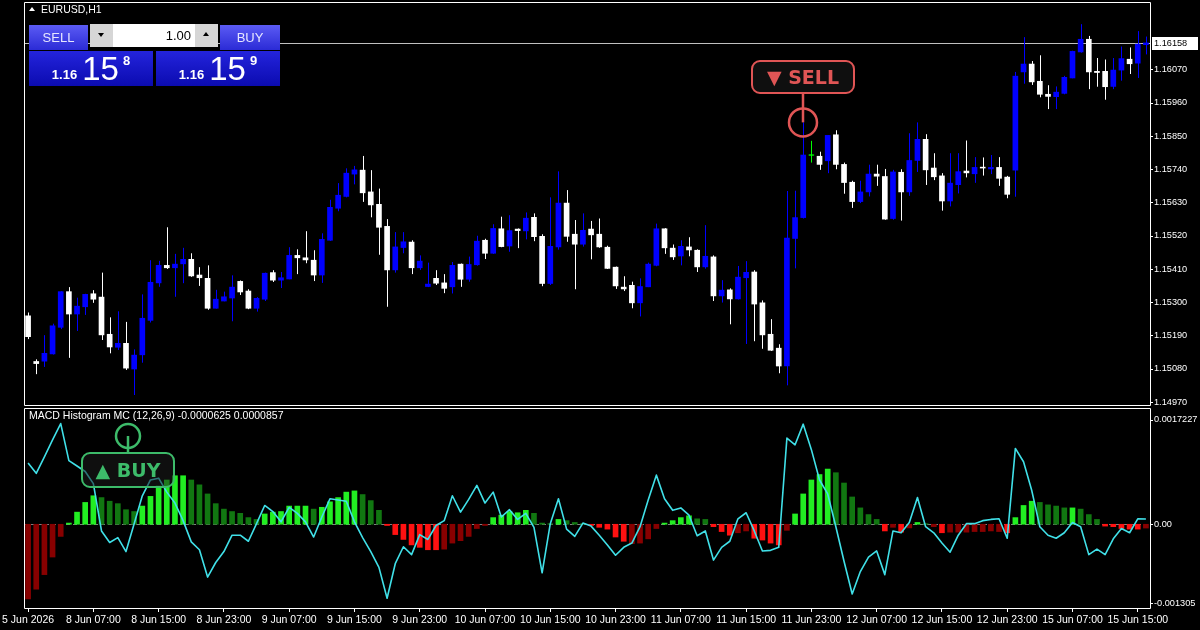 This screenshot has height=630, width=1200. What do you see at coordinates (746, 619) in the screenshot?
I see `x-tick-label: 11 Jun 15:00` at bounding box center [746, 619].